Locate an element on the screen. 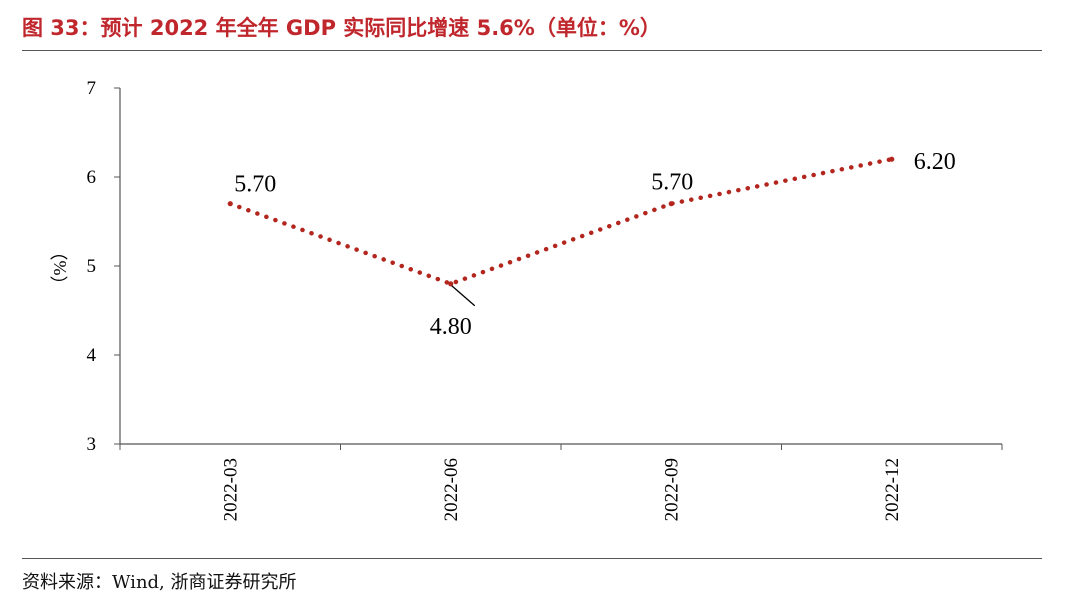  x-tick-label: 2022-06 is located at coordinates (451, 489).